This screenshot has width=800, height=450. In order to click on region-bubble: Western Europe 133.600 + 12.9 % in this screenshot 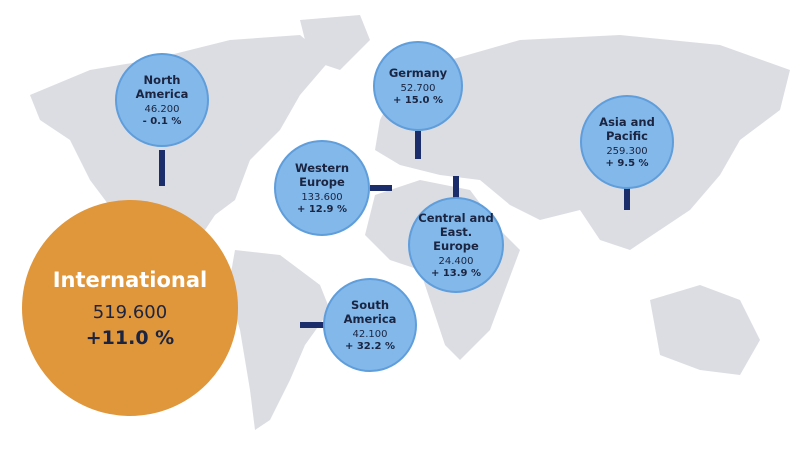, I will do `click(322, 188)`.